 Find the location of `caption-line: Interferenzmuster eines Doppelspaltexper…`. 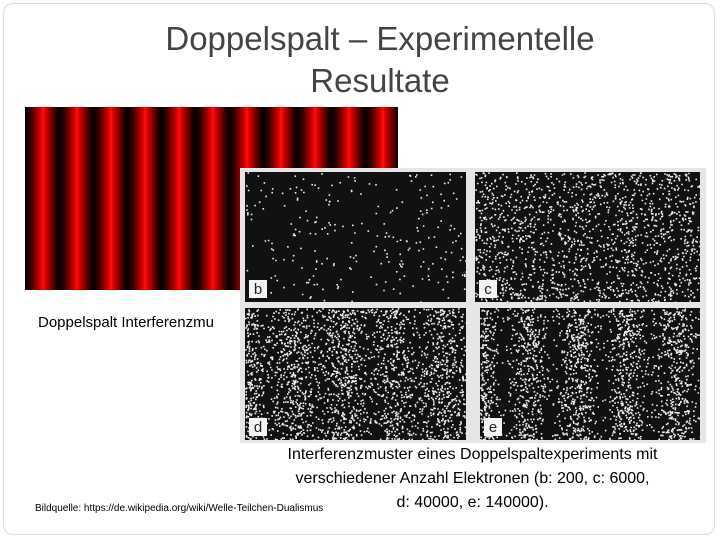

caption-line: Interferenzmuster eines Doppelspaltexper… is located at coordinates (472, 454).